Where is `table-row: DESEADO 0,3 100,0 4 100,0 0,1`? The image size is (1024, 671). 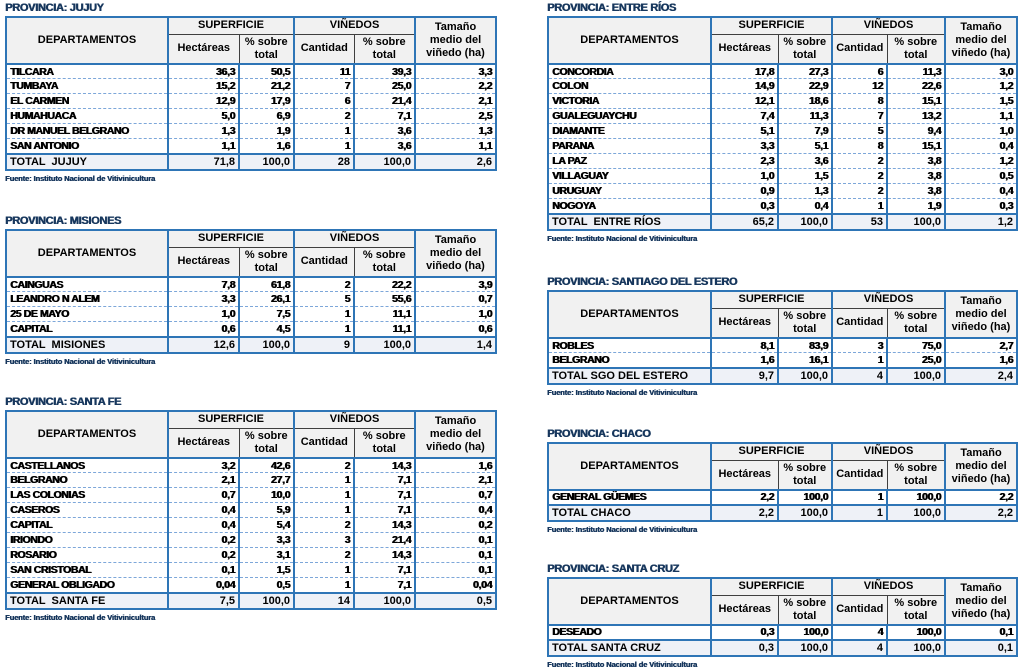 table-row: DESEADO 0,3 100,0 4 100,0 0,1 is located at coordinates (782, 632).